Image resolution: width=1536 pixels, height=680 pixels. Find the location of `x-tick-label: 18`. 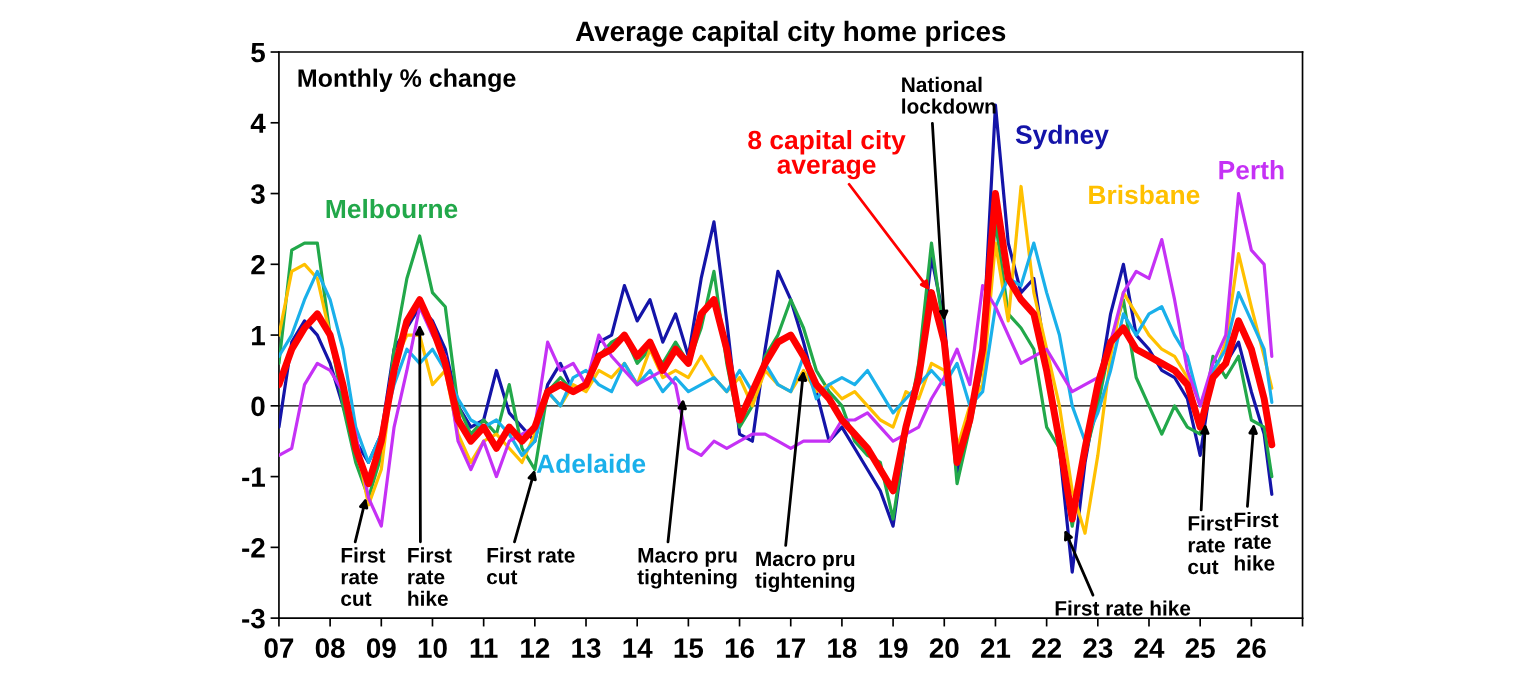

x-tick-label: 18 is located at coordinates (842, 648).